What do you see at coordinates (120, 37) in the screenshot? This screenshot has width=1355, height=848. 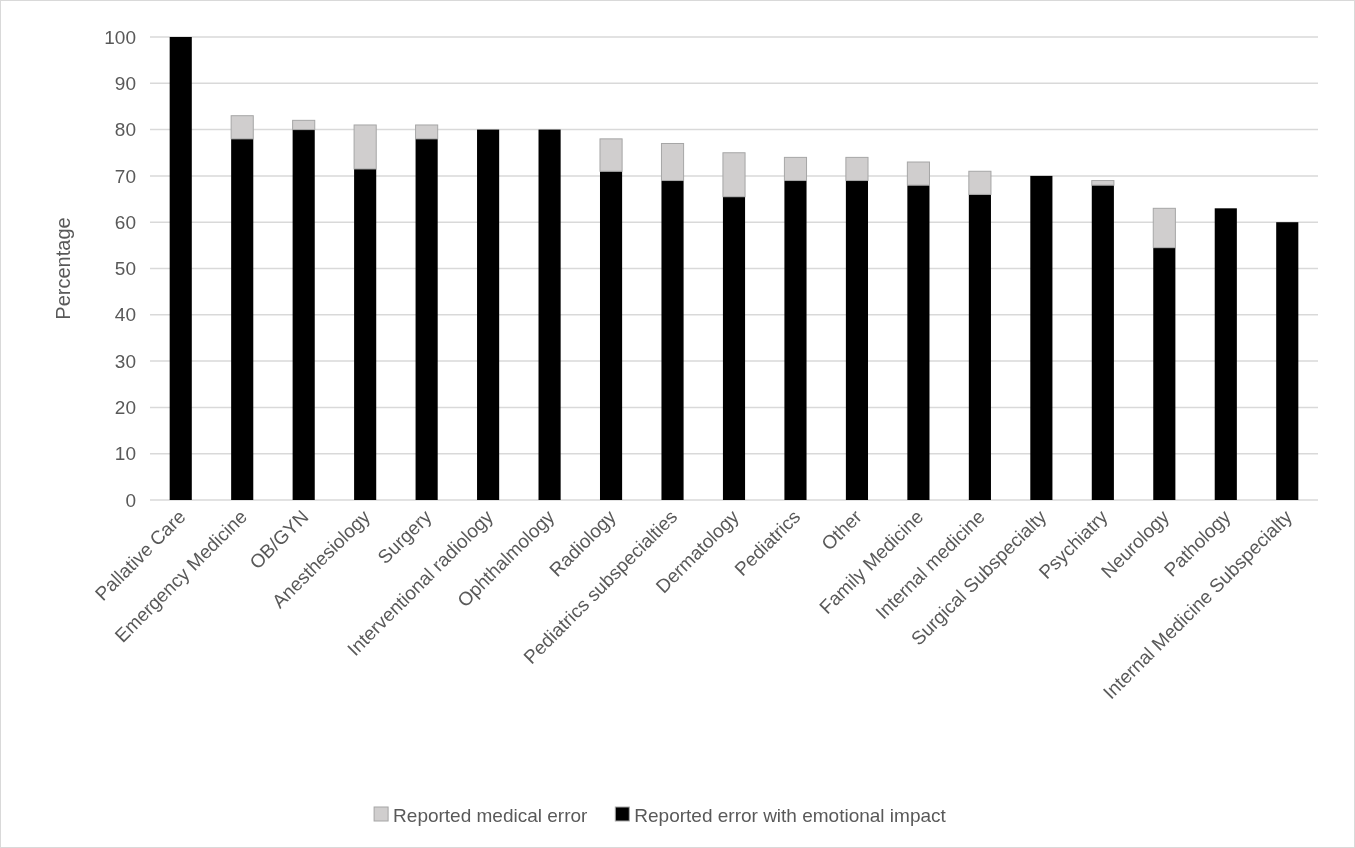 I see `y-tick-label: 100` at bounding box center [120, 37].